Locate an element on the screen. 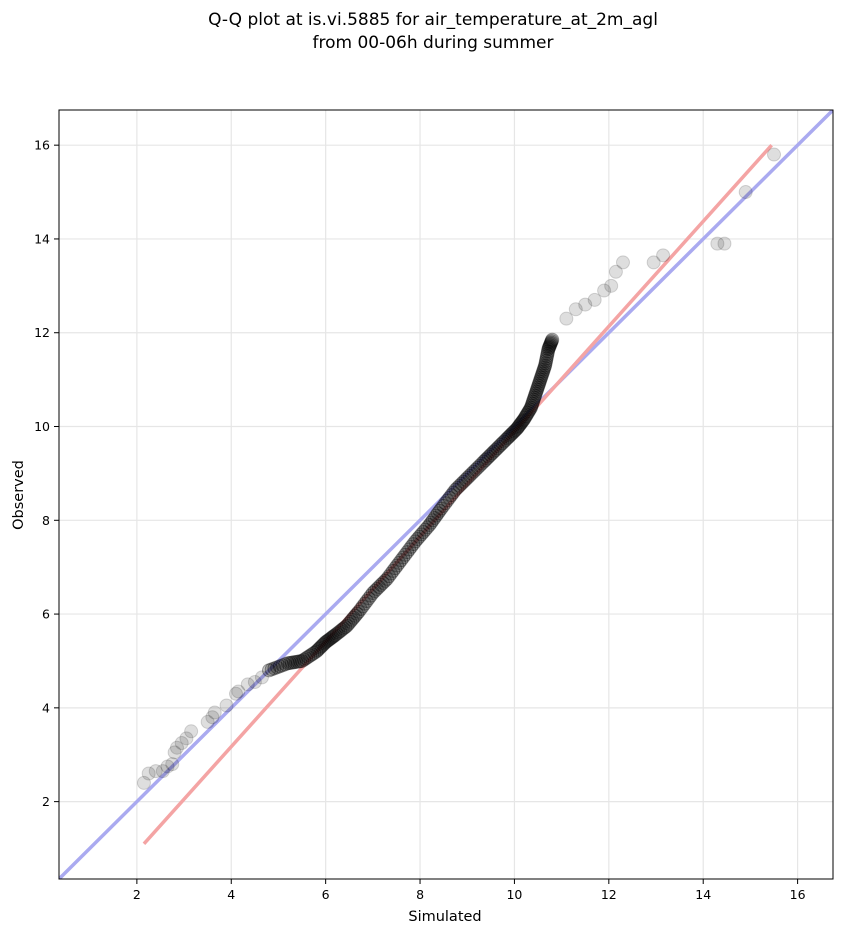  x-tick-label-4: 10 is located at coordinates (514, 894).